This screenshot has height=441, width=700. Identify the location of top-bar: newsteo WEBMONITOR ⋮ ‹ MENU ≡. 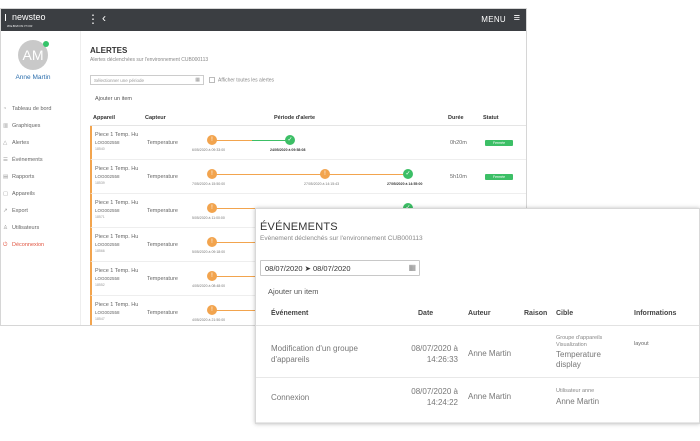
(263, 20).